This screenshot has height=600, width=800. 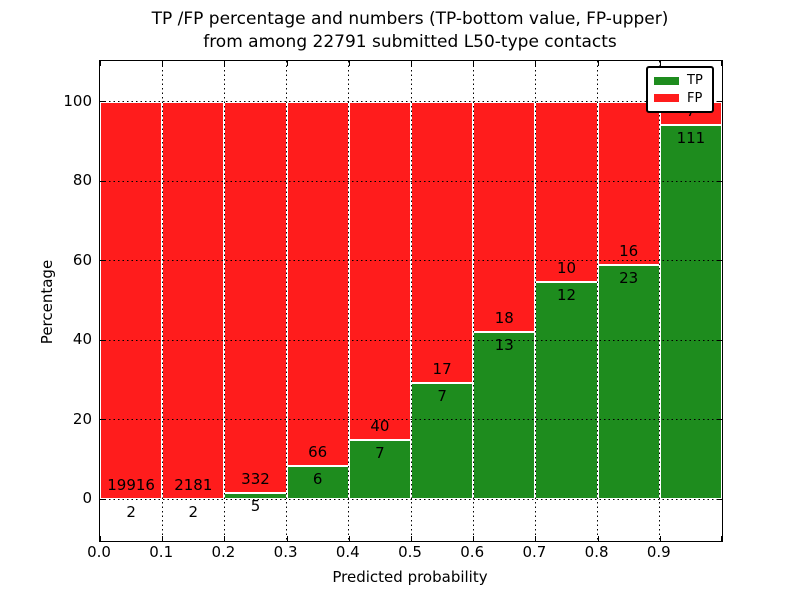 What do you see at coordinates (680, 89) in the screenshot?
I see `legend: TP FP` at bounding box center [680, 89].